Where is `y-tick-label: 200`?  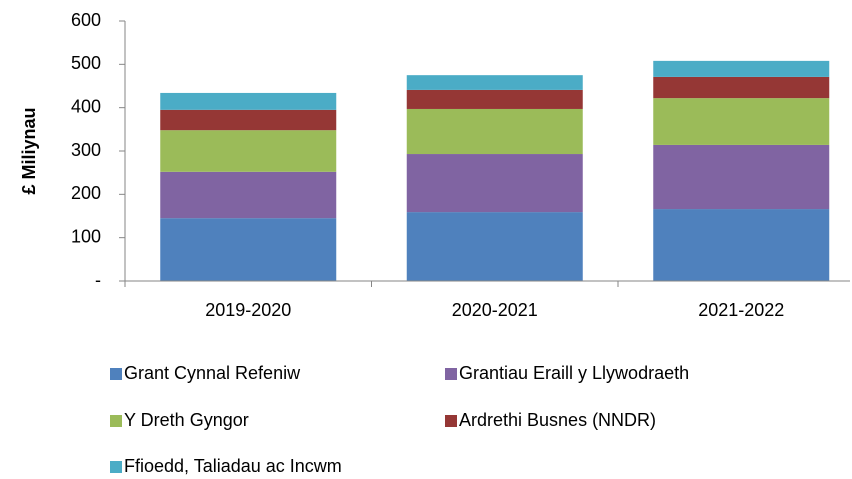
y-tick-label: 200 is located at coordinates (86, 193).